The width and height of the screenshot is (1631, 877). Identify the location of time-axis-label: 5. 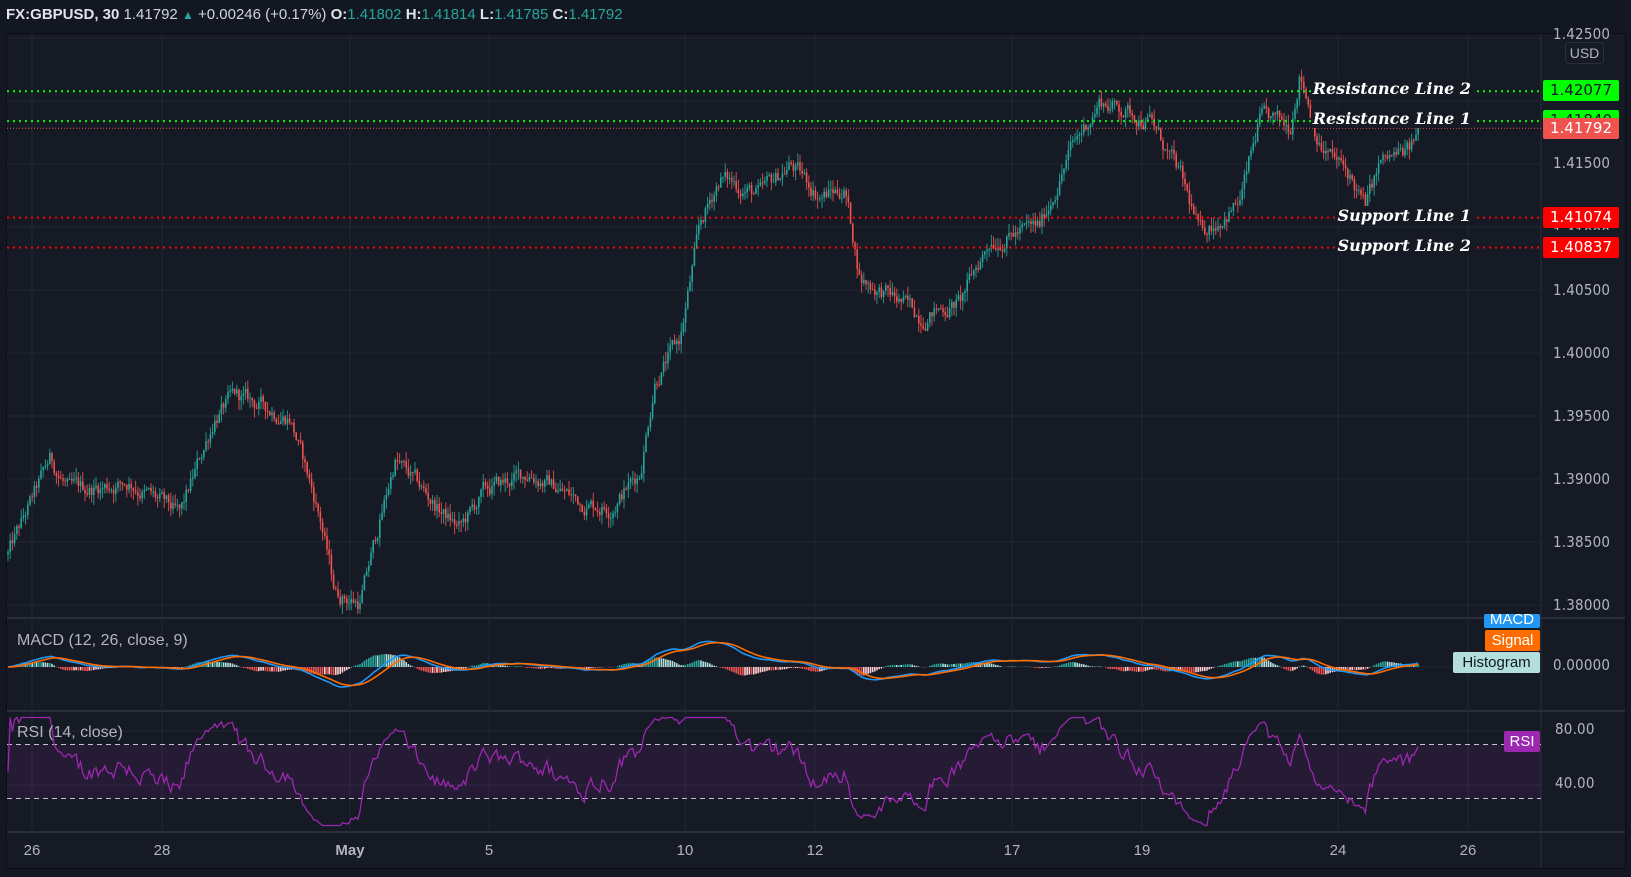
(489, 850).